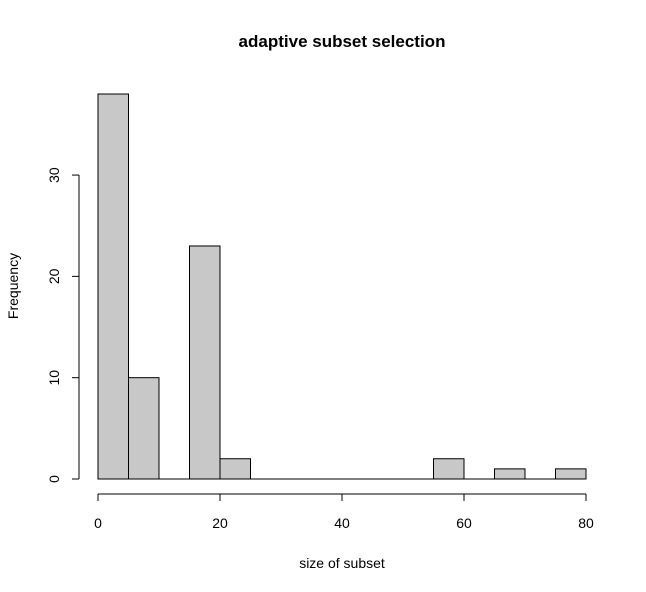 The width and height of the screenshot is (646, 592). What do you see at coordinates (220, 523) in the screenshot?
I see `x-tick-label: 20` at bounding box center [220, 523].